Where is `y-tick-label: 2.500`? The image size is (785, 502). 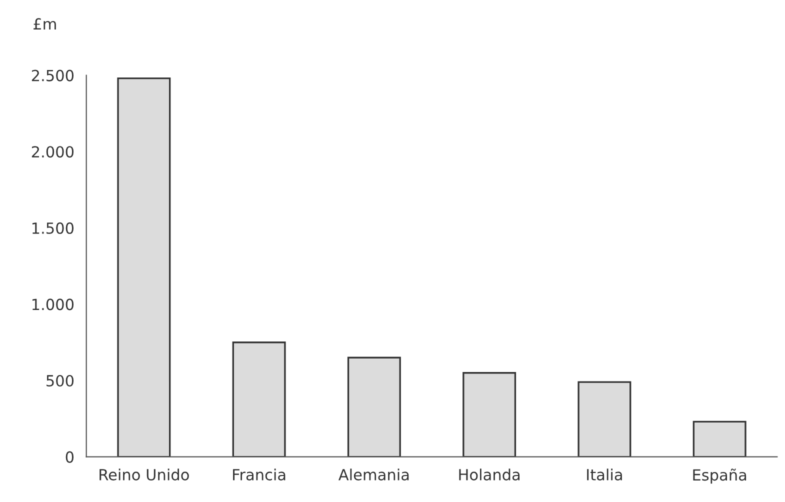 y-tick-label: 2.500 is located at coordinates (53, 76).